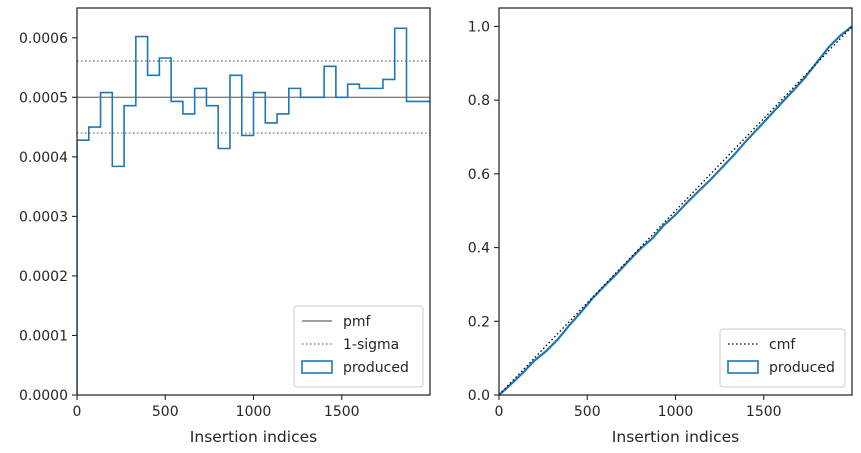 This screenshot has height=453, width=861. Describe the element at coordinates (782, 358) in the screenshot. I see `legend: cmf produced` at that location.